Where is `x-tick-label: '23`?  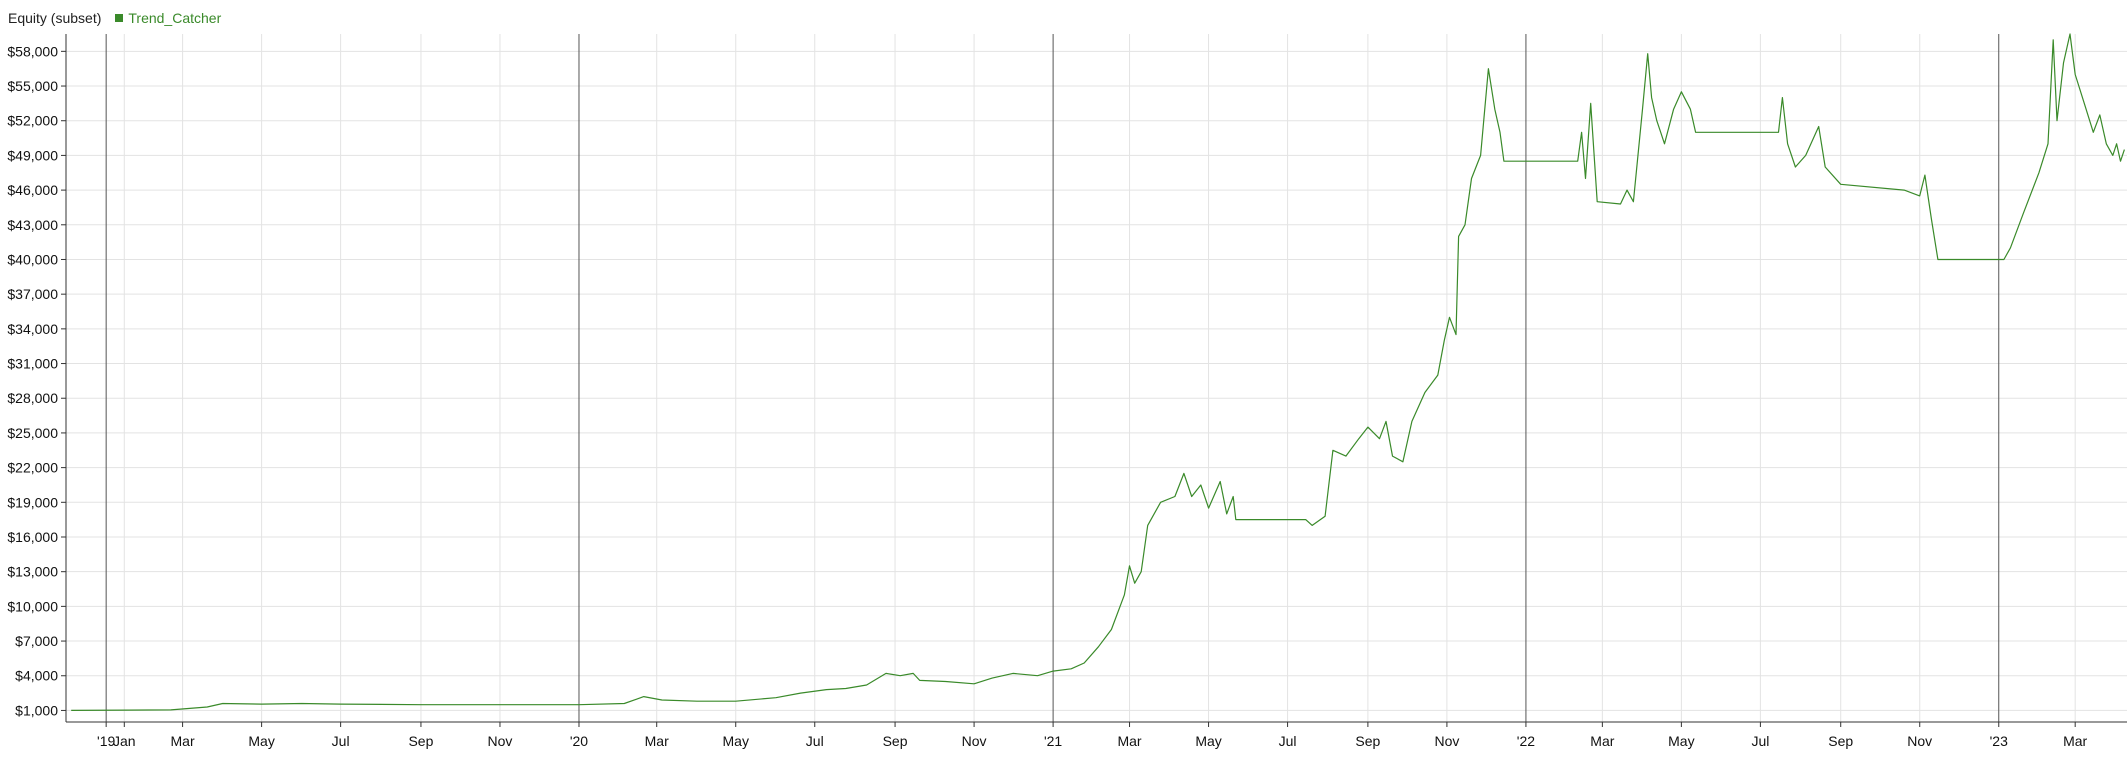 x-tick-label: '23 is located at coordinates (1999, 741).